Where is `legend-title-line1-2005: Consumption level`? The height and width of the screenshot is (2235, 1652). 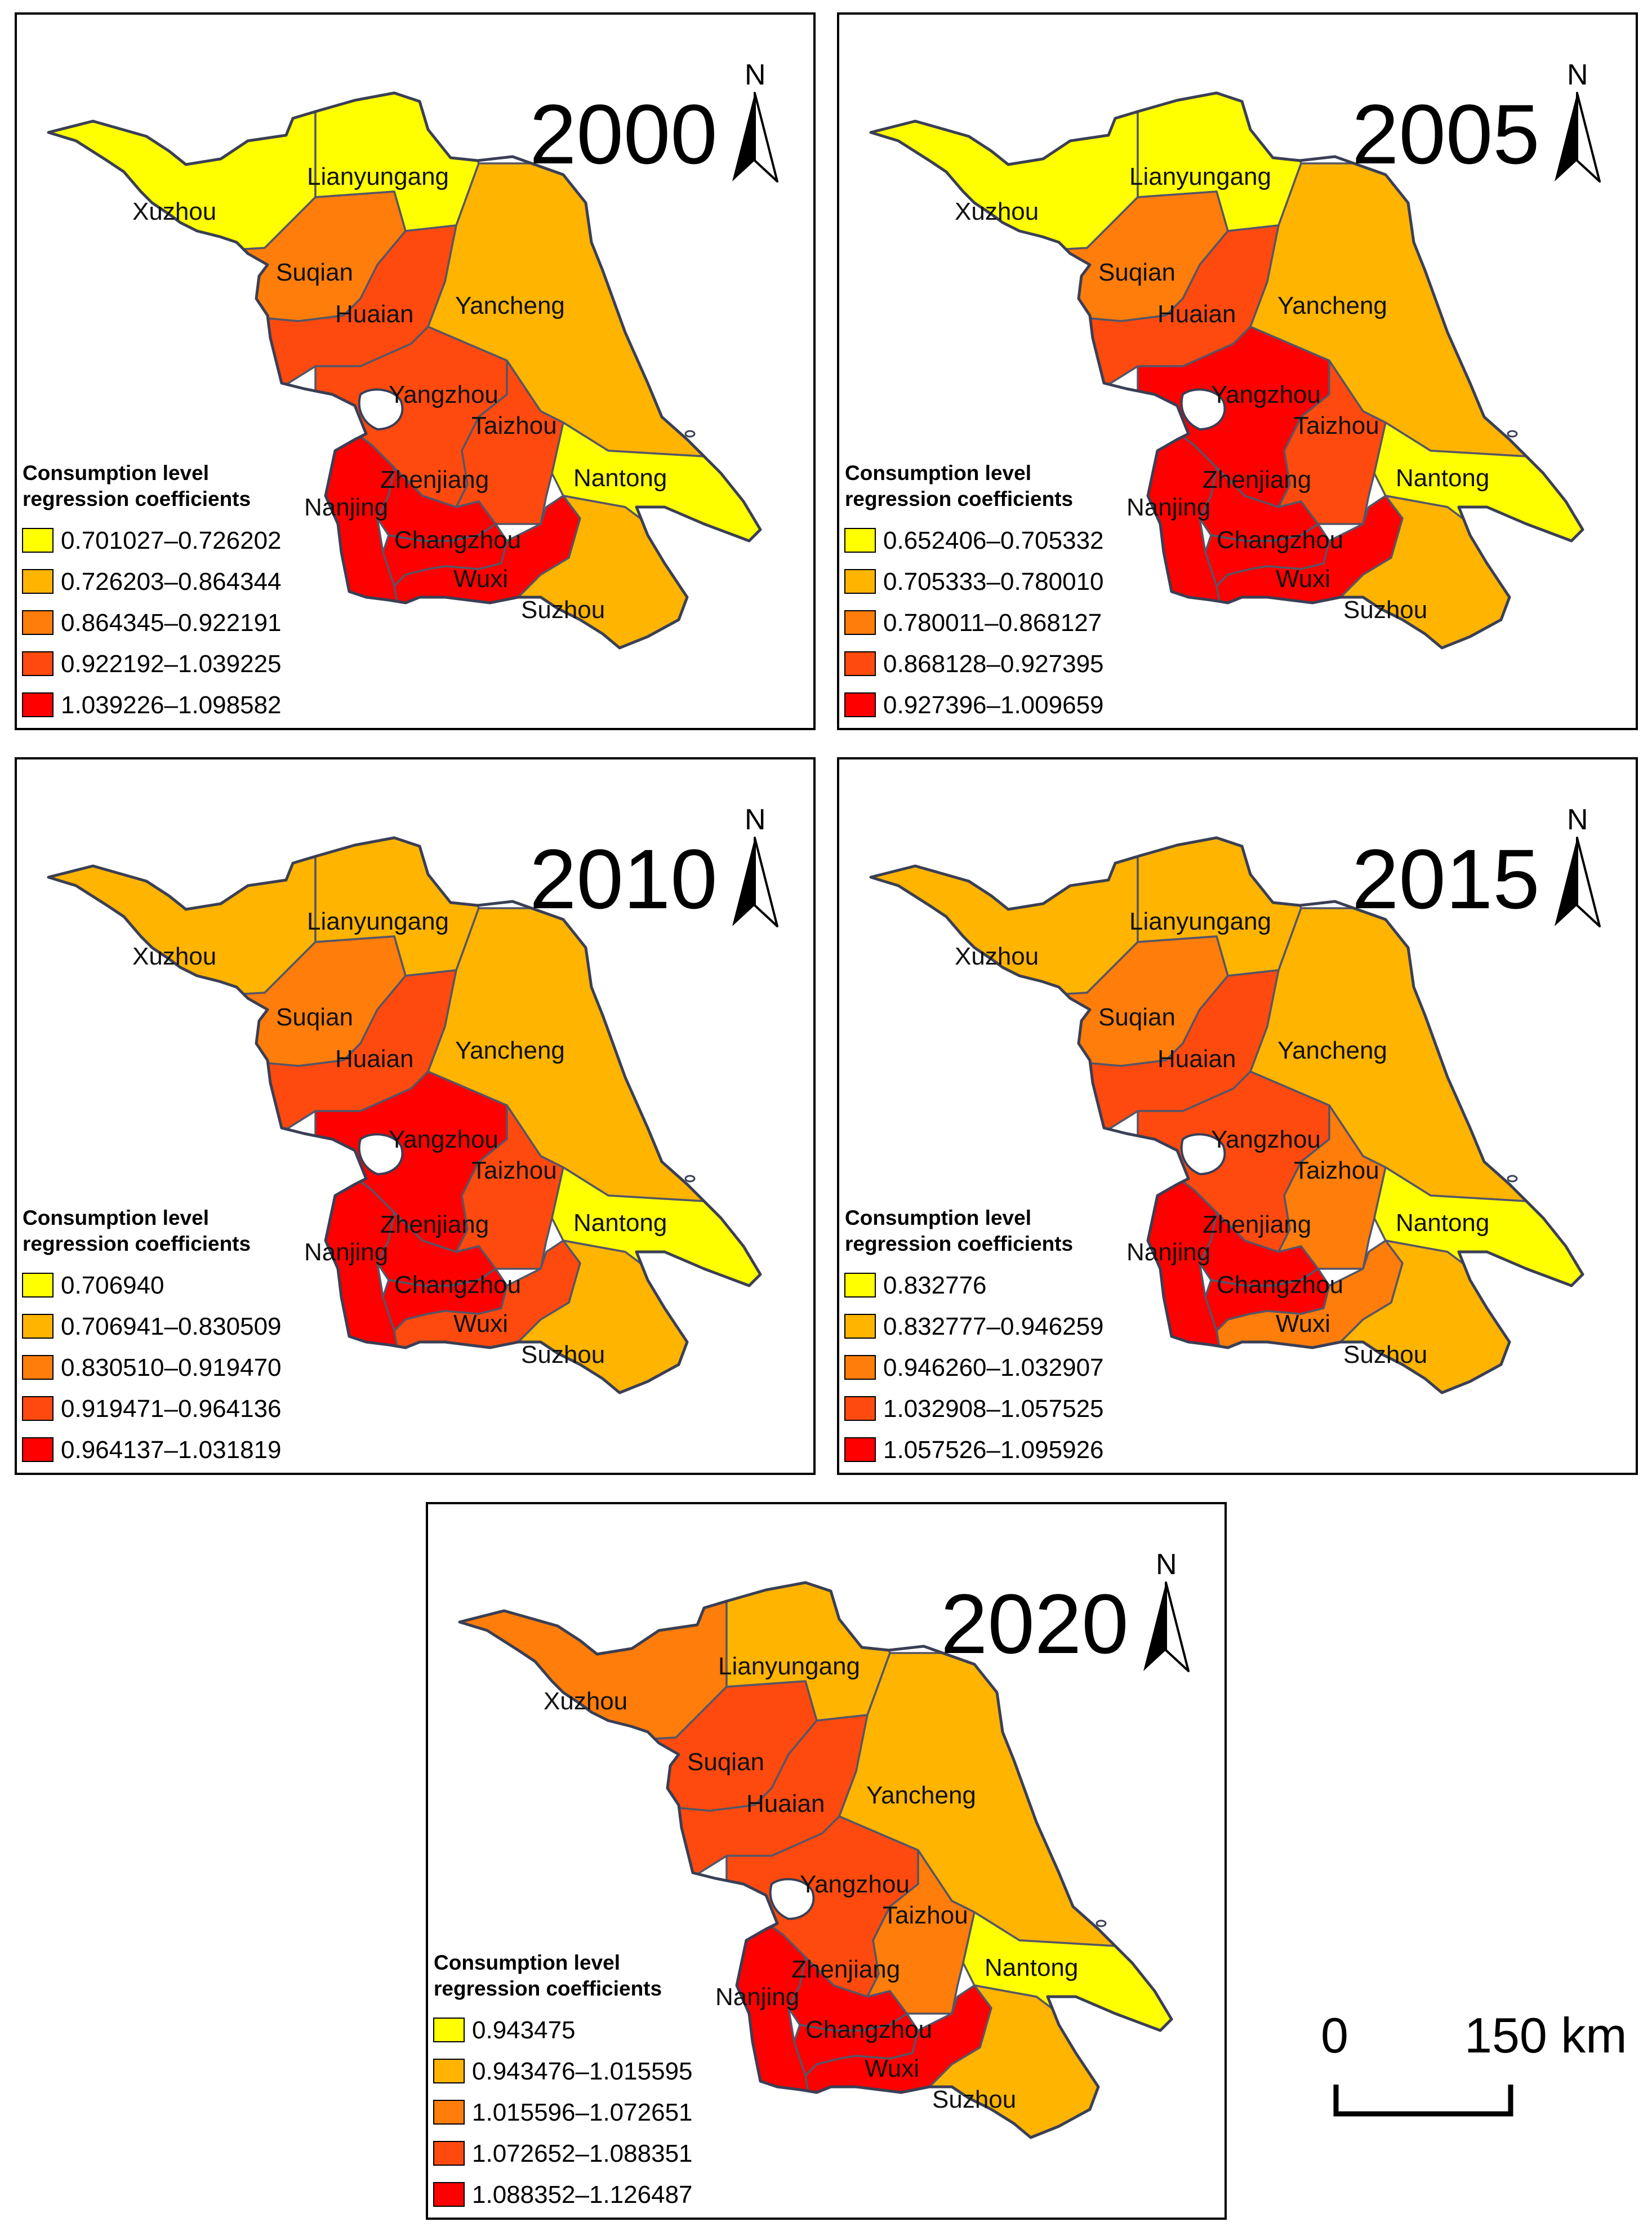
legend-title-line1-2005: Consumption level is located at coordinates (938, 473).